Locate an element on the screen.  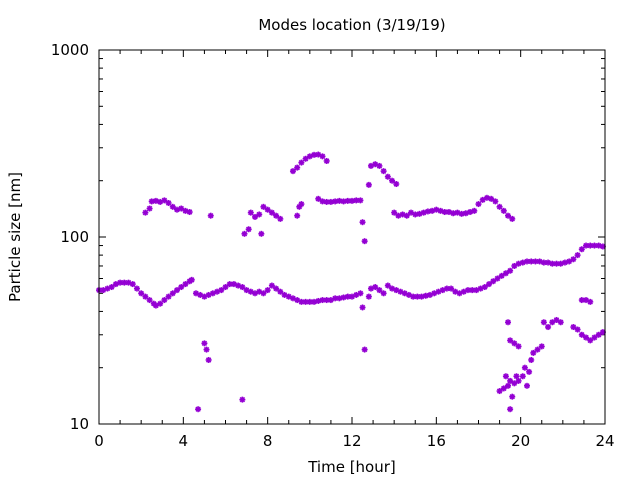
x-tick-label: 12 is located at coordinates (351, 441).